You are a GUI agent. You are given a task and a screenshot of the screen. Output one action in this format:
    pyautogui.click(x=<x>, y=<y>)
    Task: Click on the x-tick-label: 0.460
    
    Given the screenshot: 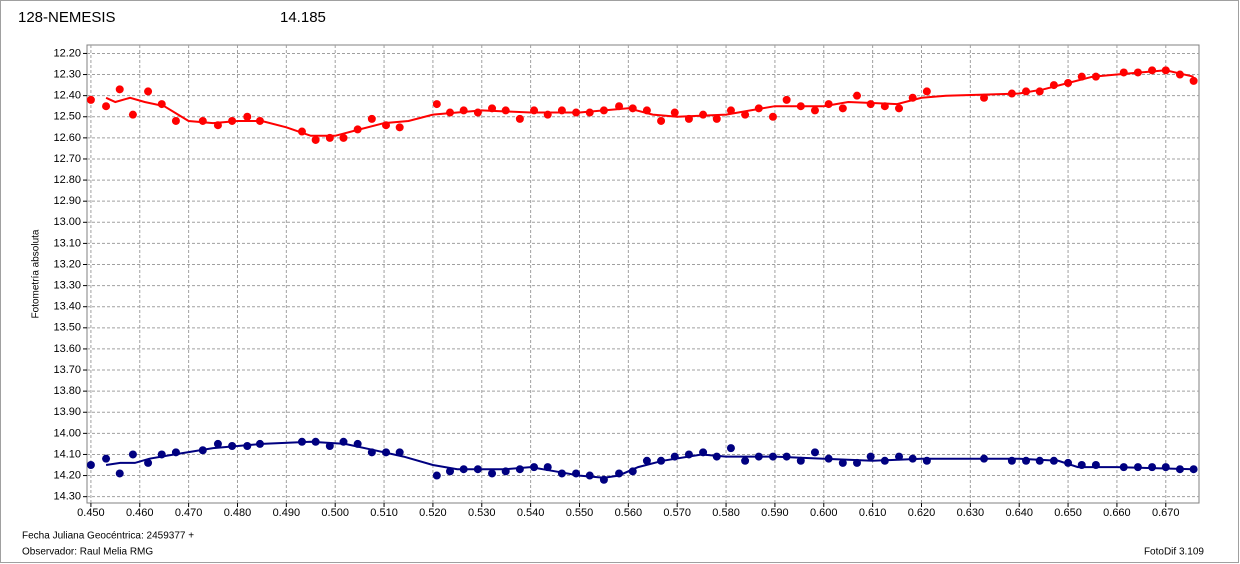 What is the action you would take?
    pyautogui.click(x=140, y=513)
    